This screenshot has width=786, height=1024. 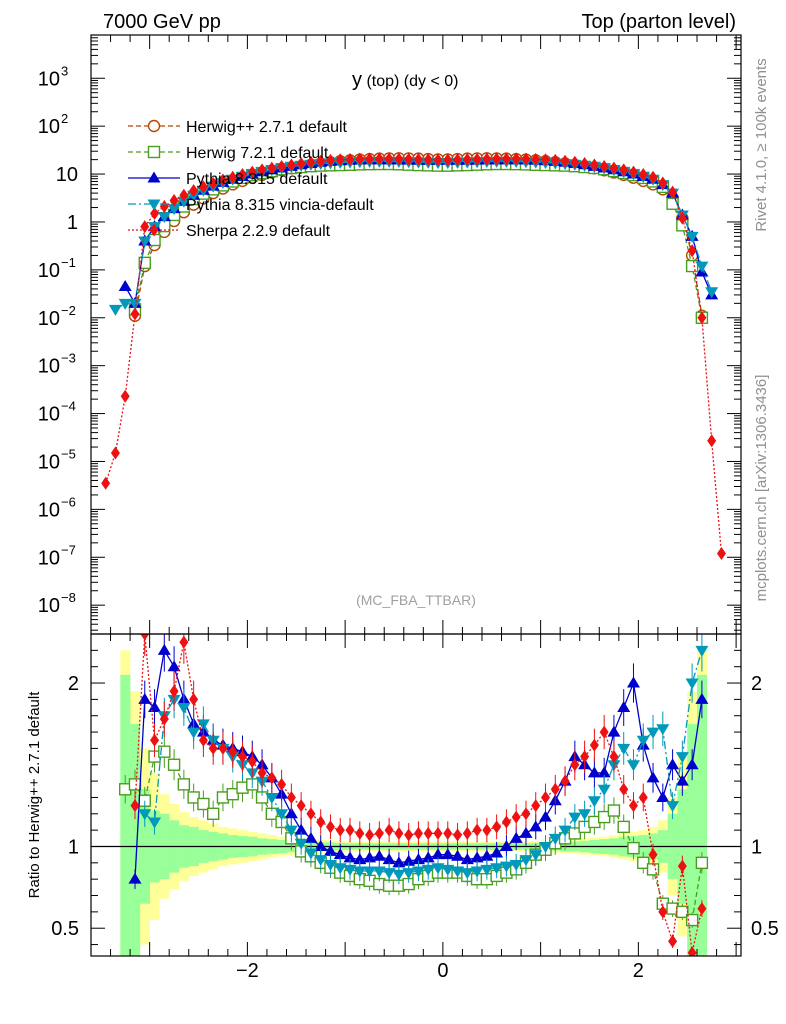 I want to click on x-tick-label: 0, so click(x=442, y=971).